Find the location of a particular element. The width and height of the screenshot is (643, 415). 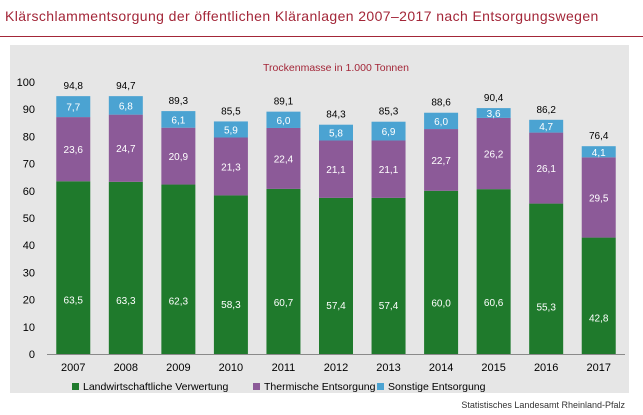

data-label: 5,9 is located at coordinates (231, 130).